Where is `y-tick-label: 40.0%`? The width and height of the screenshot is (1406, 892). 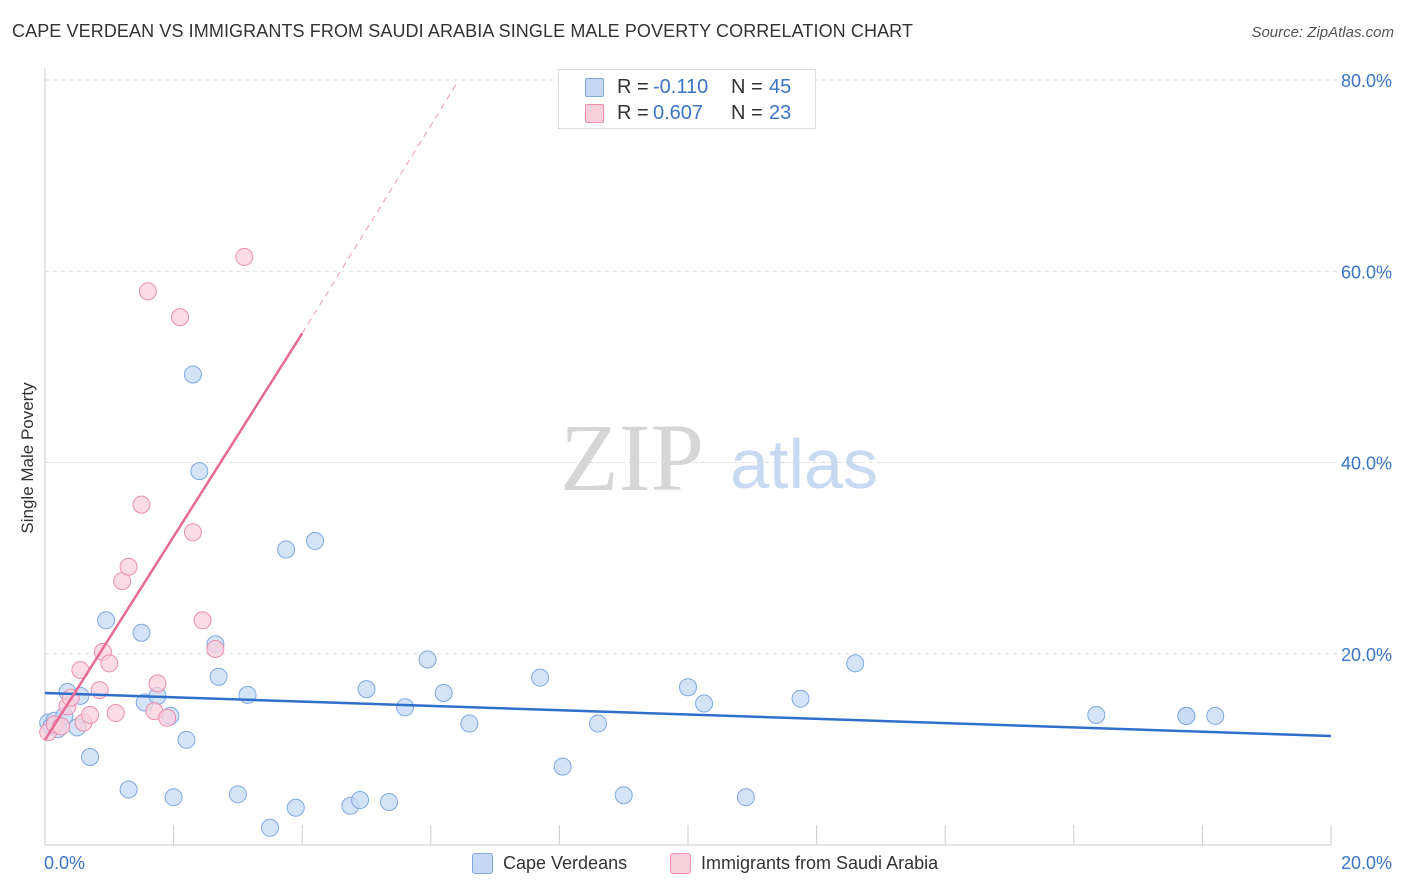
y-tick-label: 40.0% is located at coordinates (1366, 464).